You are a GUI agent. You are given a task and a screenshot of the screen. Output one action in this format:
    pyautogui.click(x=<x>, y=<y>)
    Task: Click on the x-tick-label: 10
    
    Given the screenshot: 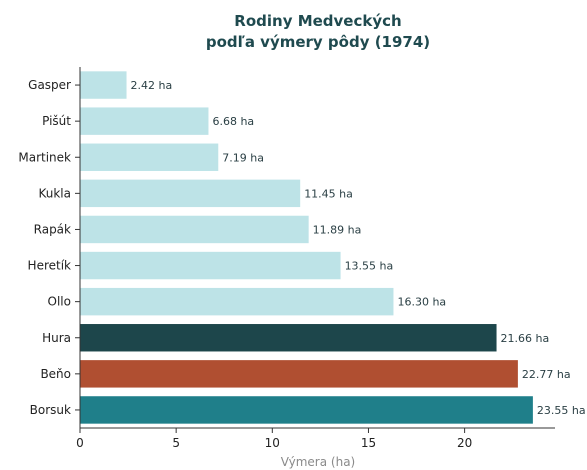 What is the action you would take?
    pyautogui.click(x=272, y=443)
    